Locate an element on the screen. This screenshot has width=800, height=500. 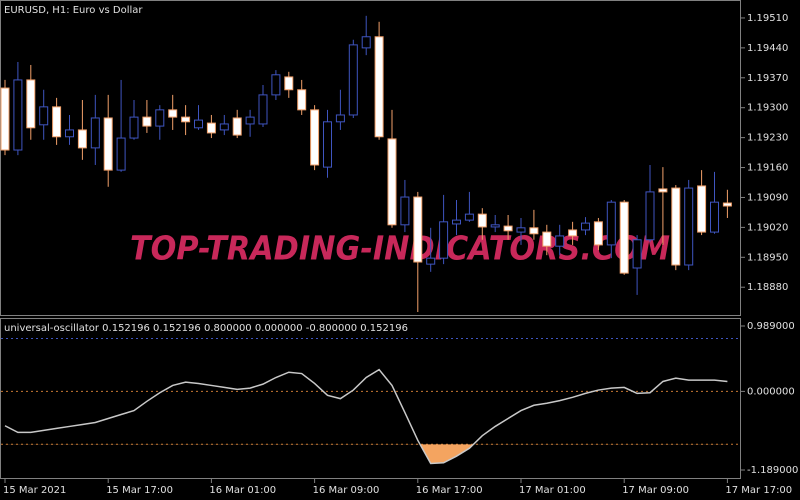
y-tick-label: 1.18950 is located at coordinates (767, 257).